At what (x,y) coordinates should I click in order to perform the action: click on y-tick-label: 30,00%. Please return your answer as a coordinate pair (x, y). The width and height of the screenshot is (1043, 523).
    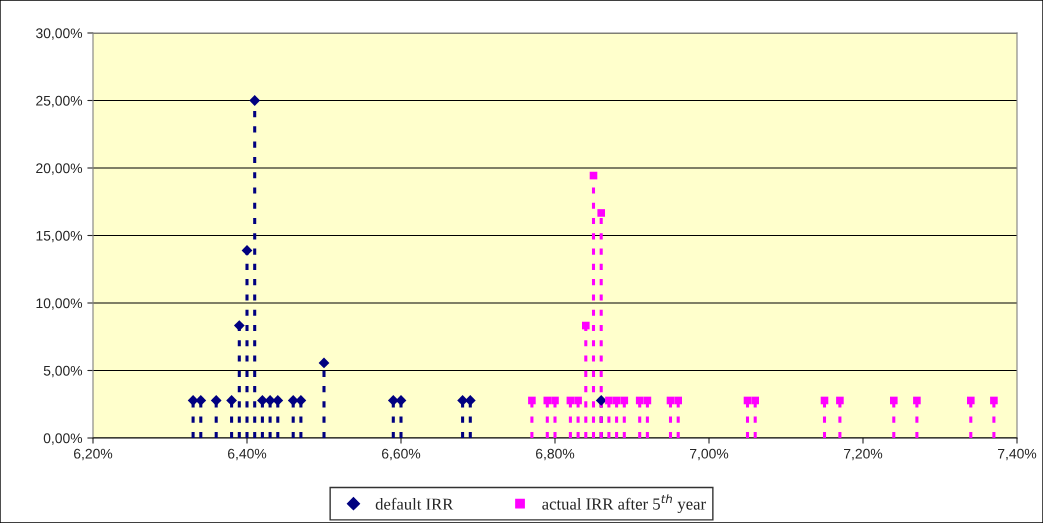
    Looking at the image, I should click on (59, 34).